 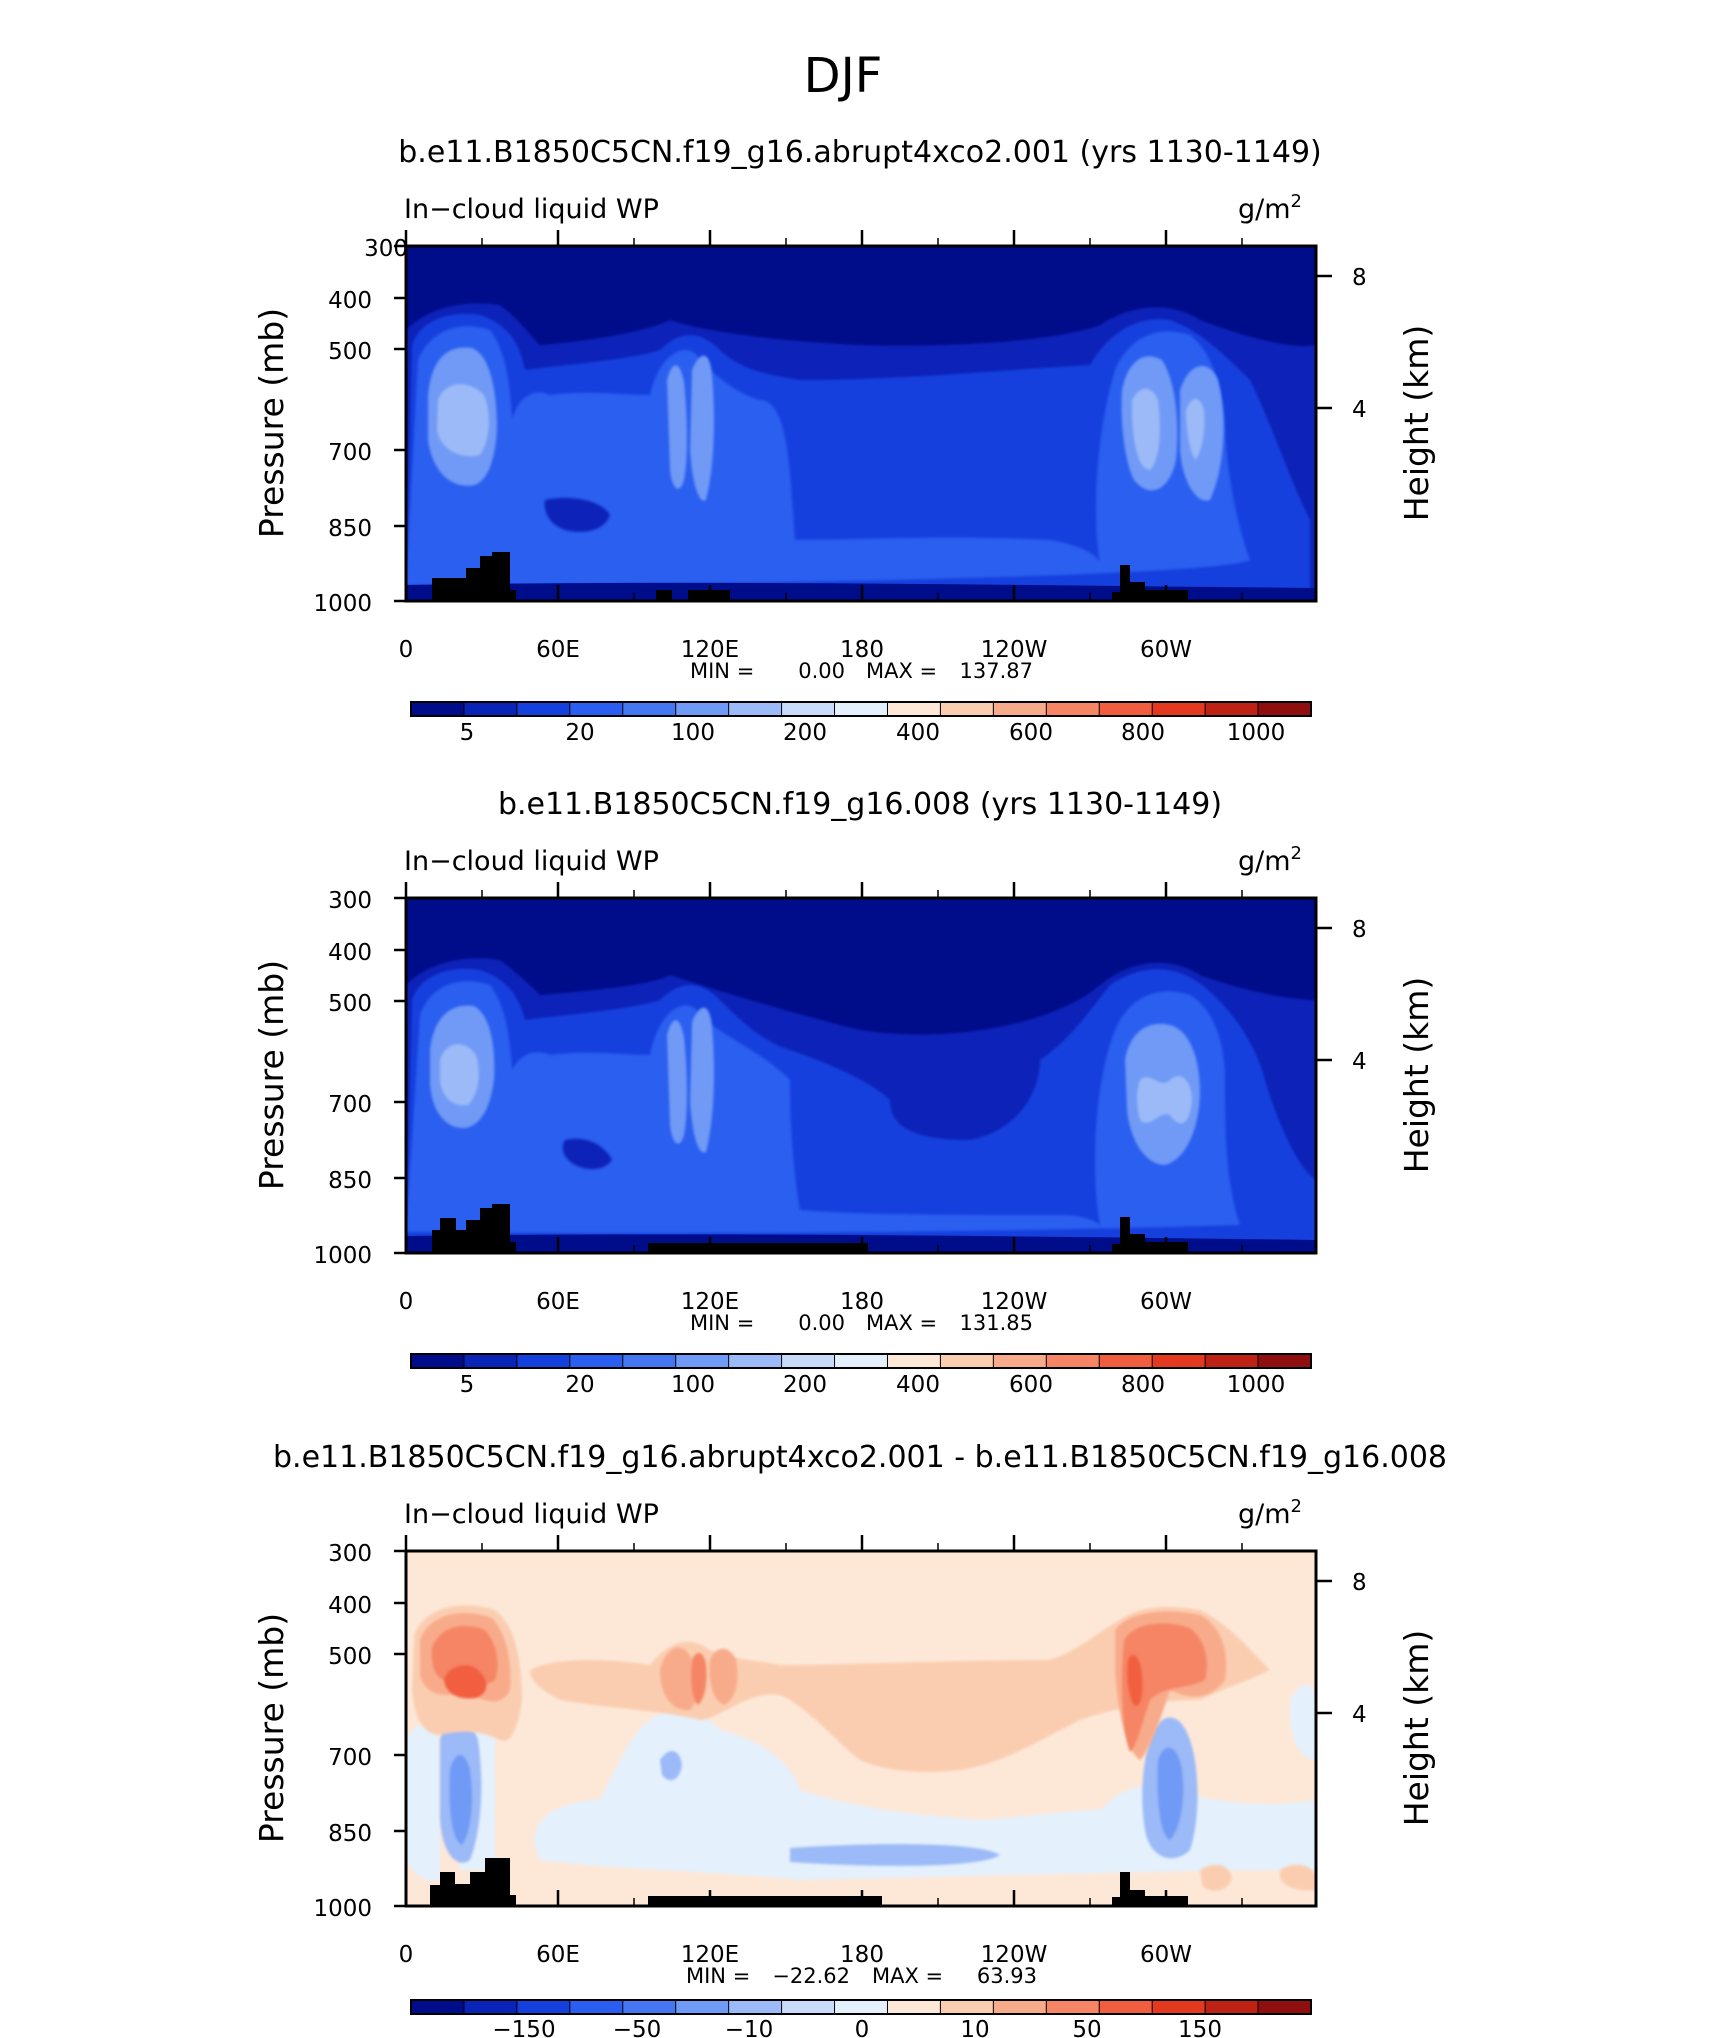 I want to click on colorbar-label: 10, so click(x=974, y=2027).